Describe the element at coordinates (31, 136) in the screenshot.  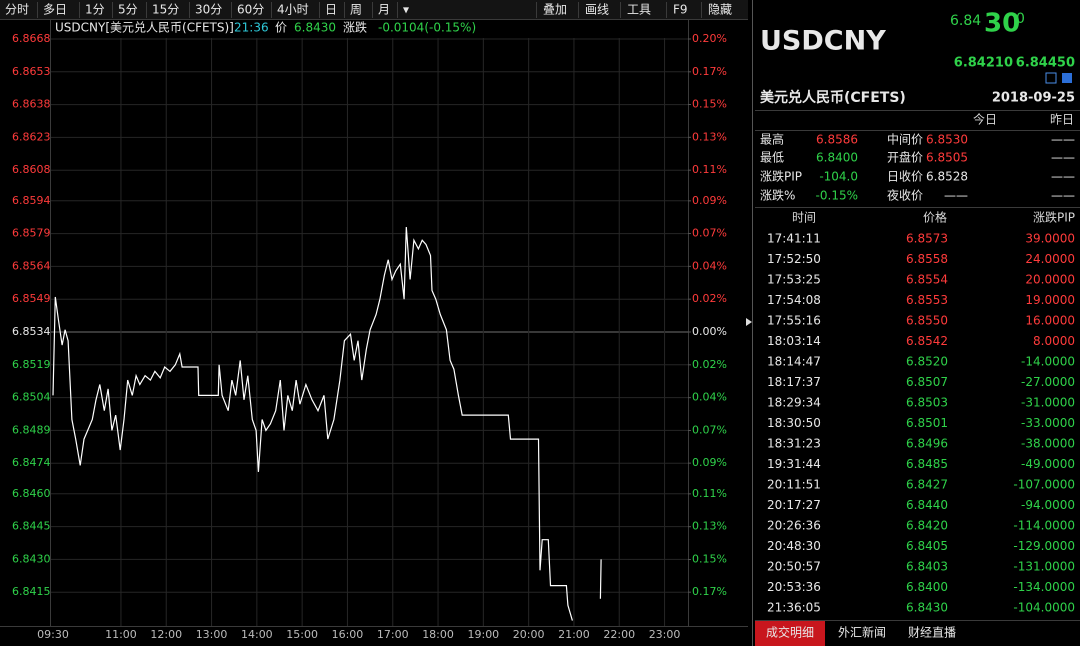
I see `y-tick-label: 6.8623` at that location.